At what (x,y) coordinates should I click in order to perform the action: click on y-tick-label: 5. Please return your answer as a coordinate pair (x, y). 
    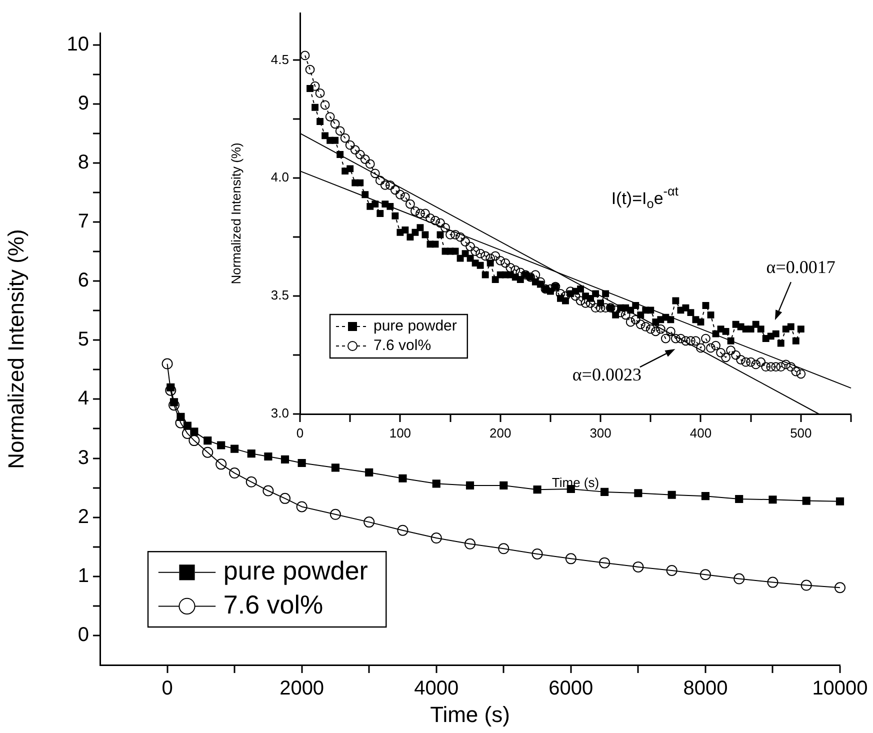
    Looking at the image, I should click on (83, 339).